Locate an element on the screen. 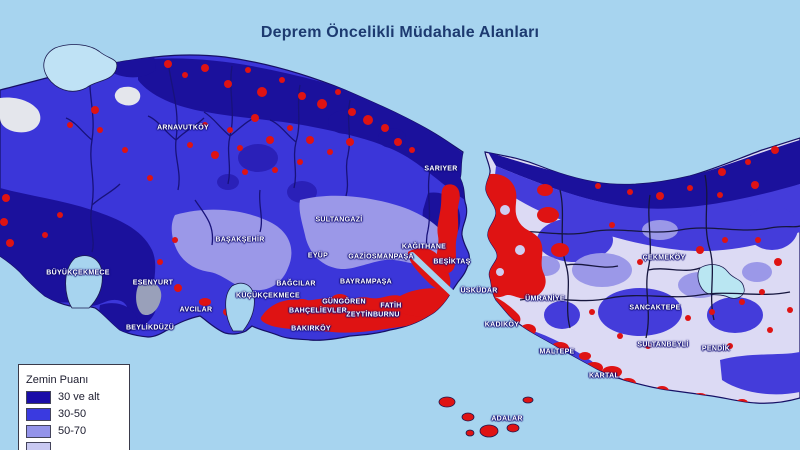  reservoir is located at coordinates (721, 281).